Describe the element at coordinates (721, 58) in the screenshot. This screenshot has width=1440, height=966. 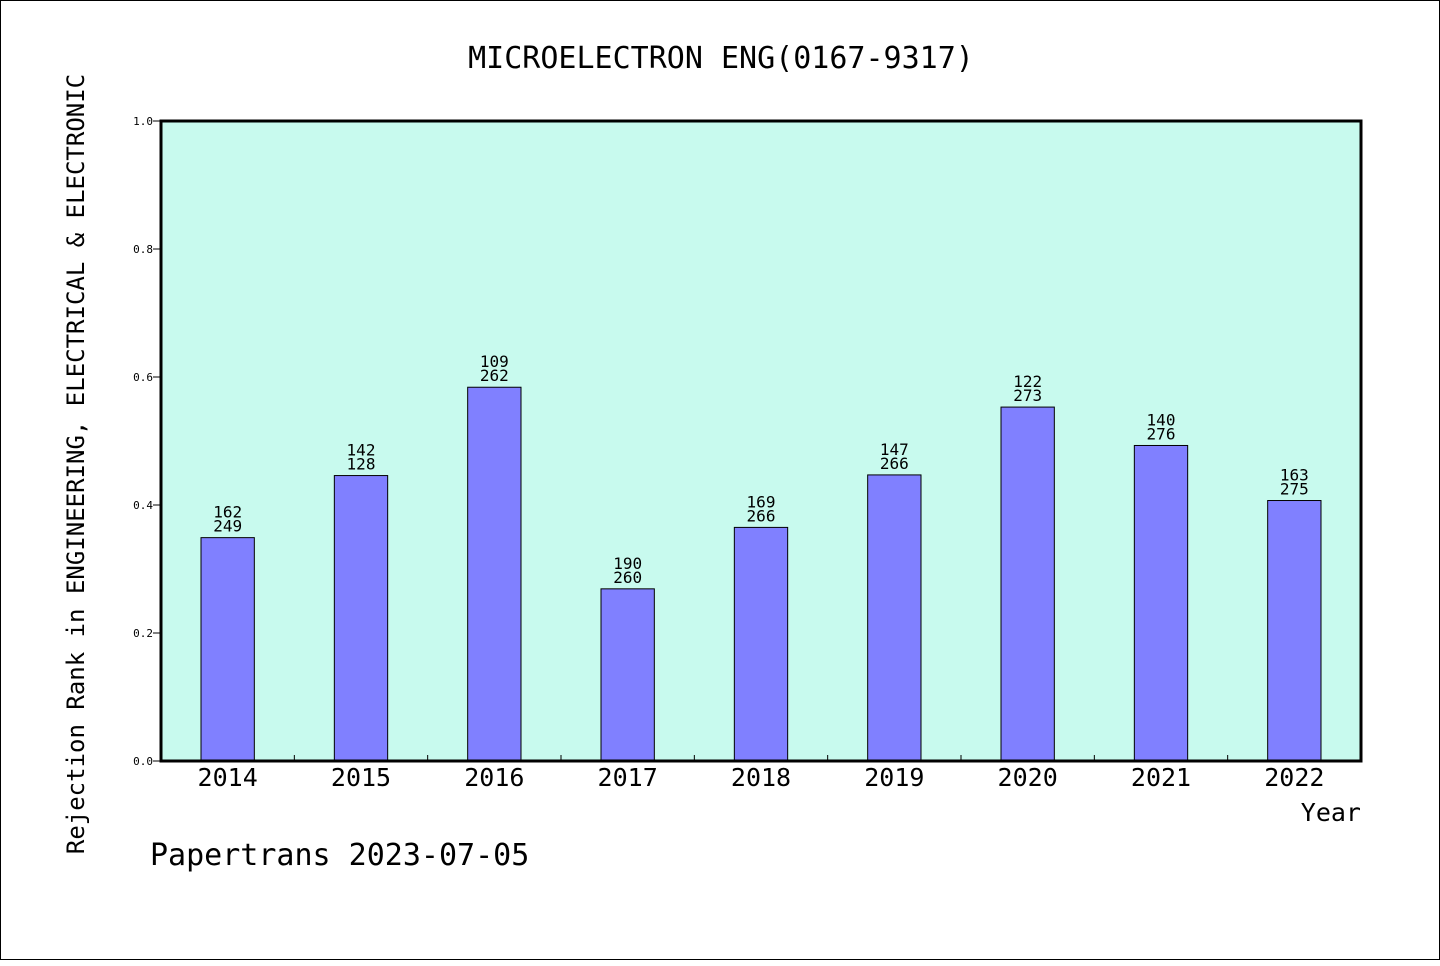
I see `chart-title: MICROELECTRON ENG(0167-9317)` at that location.